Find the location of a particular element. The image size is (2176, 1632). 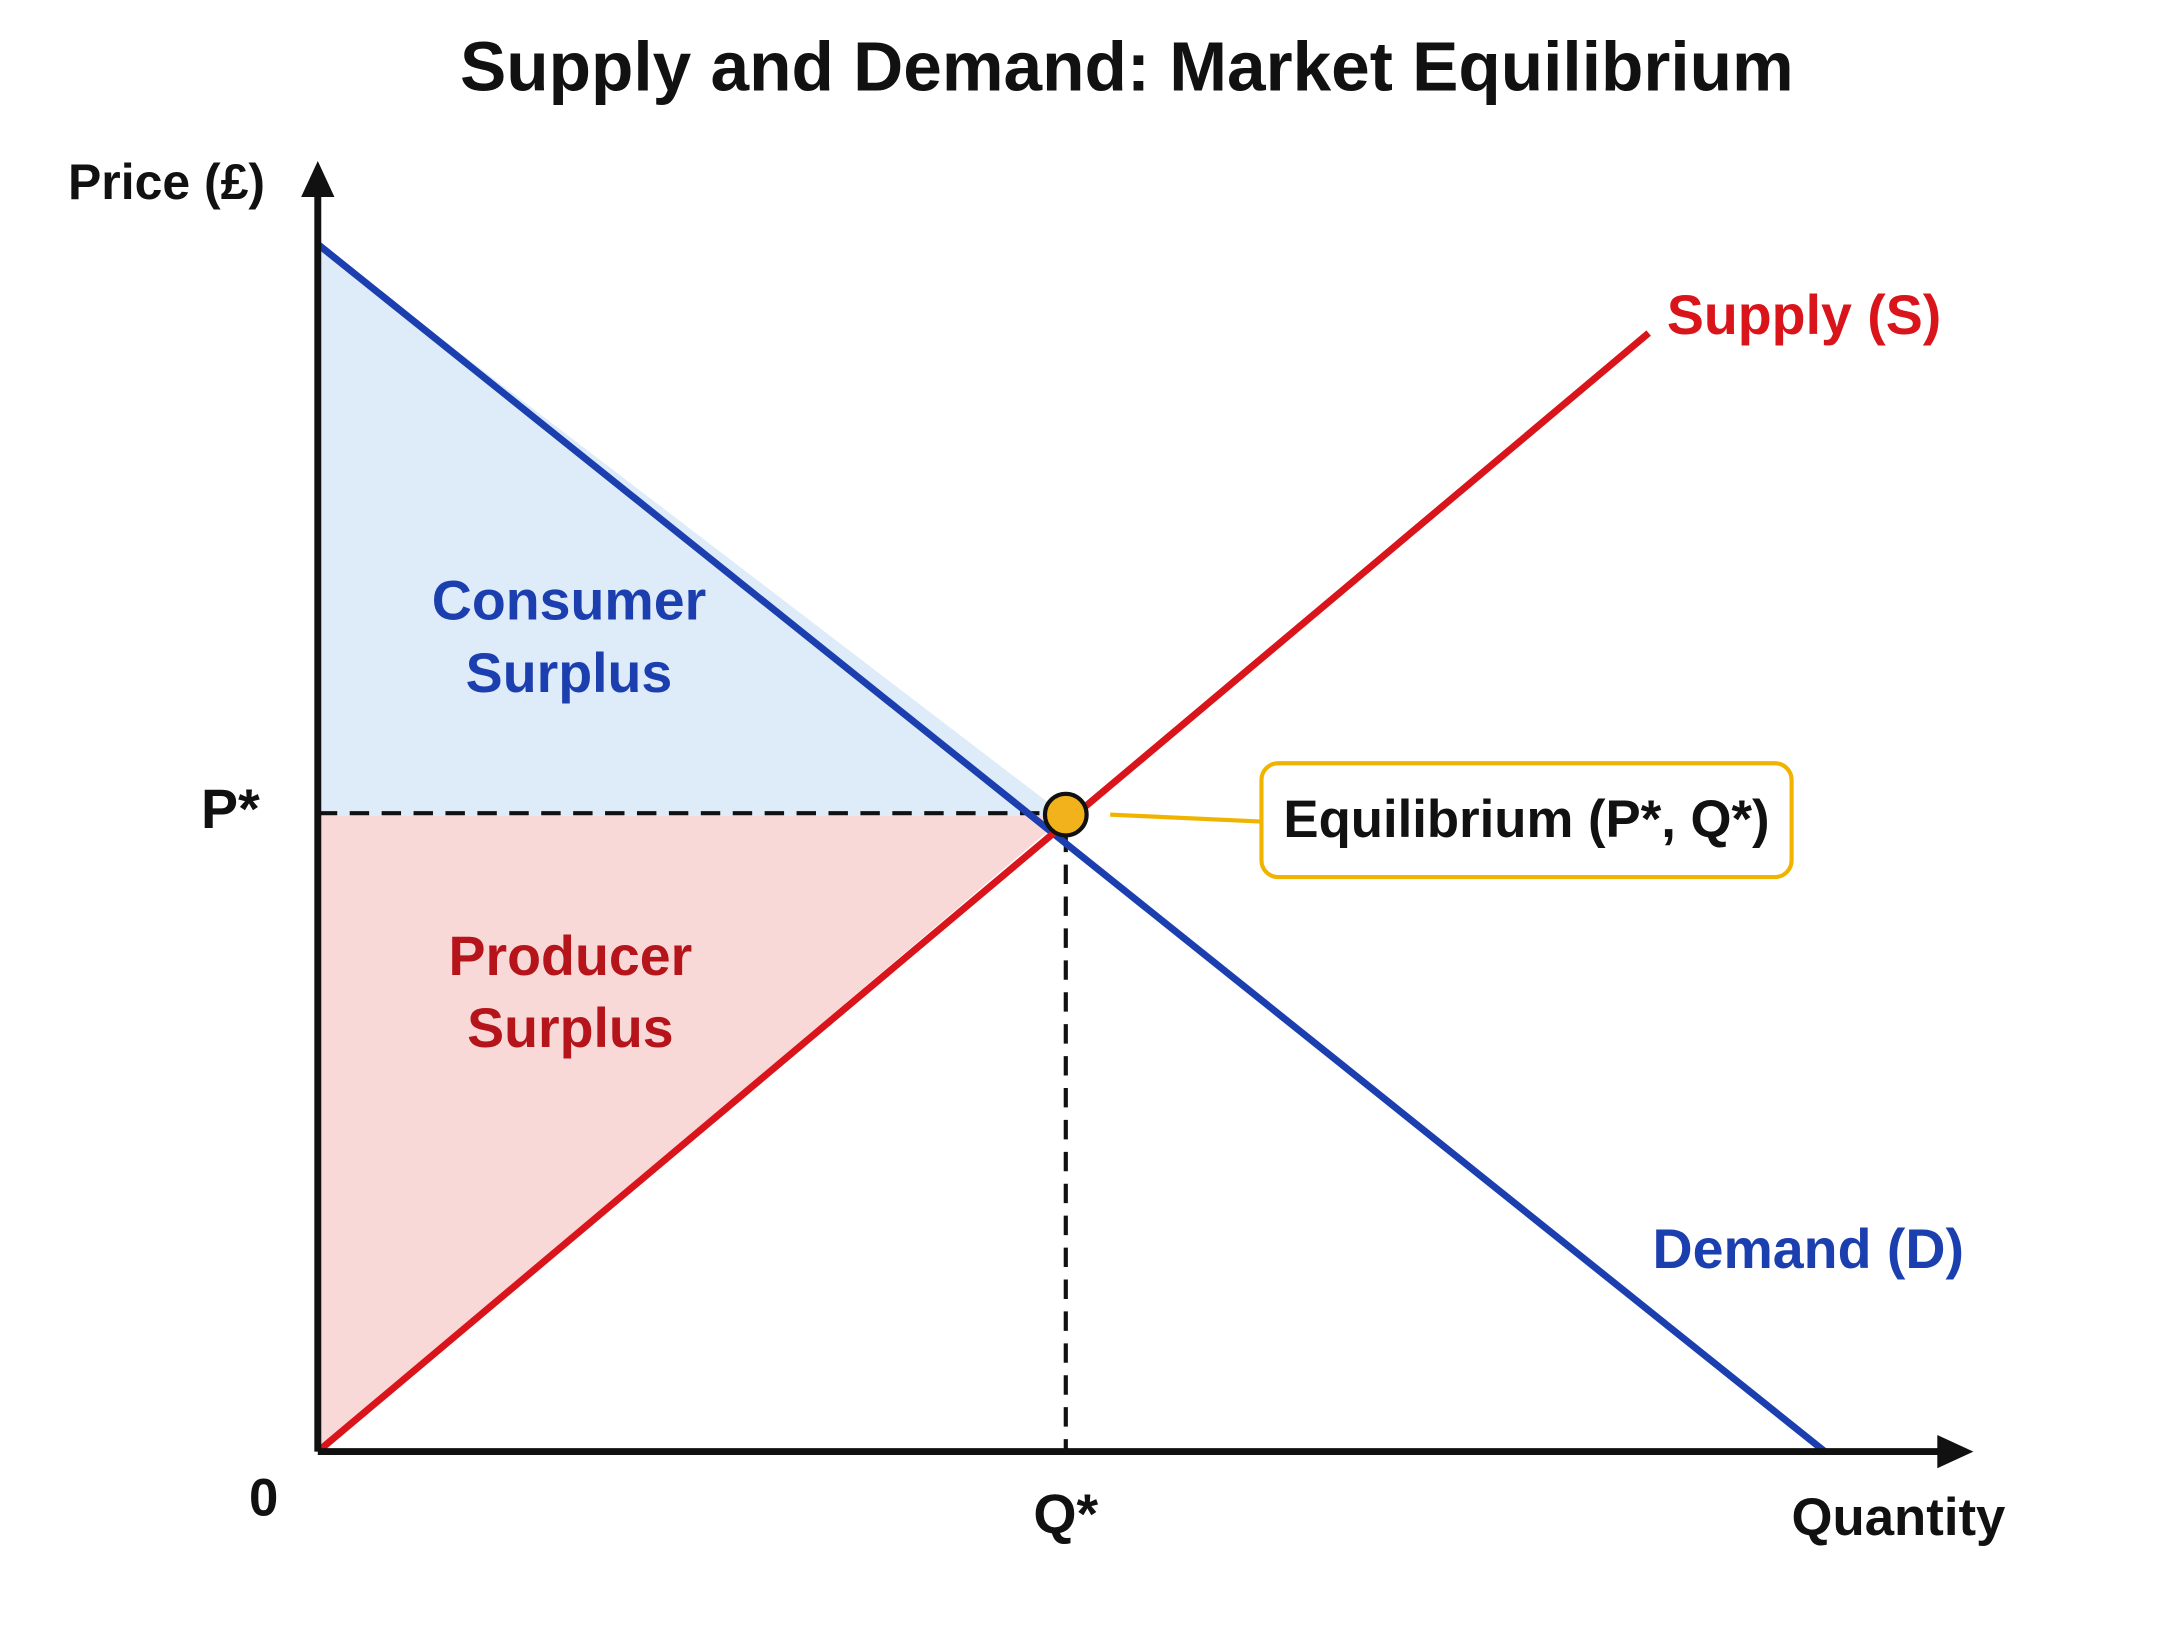

x-axis-label: Quantity is located at coordinates (1899, 1517).